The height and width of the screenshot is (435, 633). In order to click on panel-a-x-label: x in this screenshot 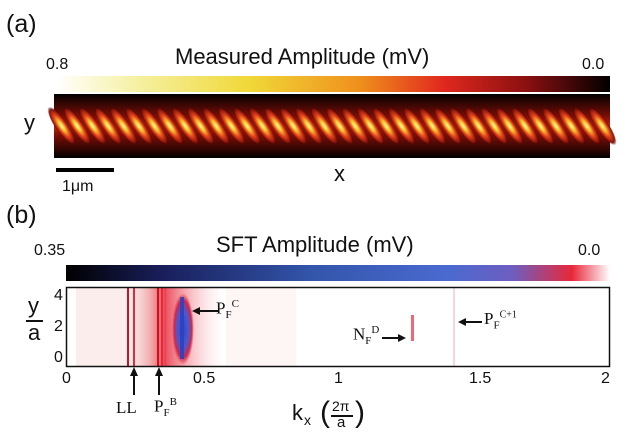, I will do `click(339, 174)`.